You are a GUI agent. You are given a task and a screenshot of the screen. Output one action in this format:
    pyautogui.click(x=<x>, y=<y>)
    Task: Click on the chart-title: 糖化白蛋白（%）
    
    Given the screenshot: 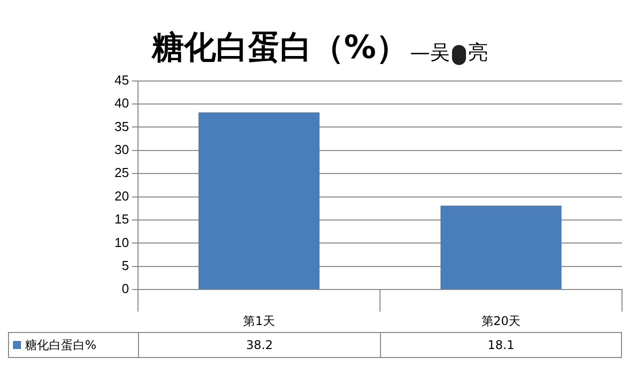 What is the action you would take?
    pyautogui.click(x=280, y=47)
    